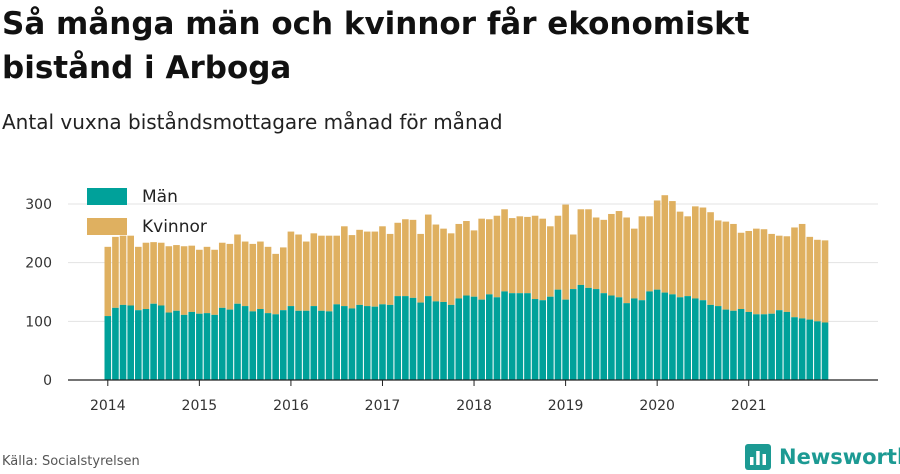 Image resolution: width=900 pixels, height=474 pixels. Describe the element at coordinates (174, 227) in the screenshot. I see `legend-item-kvinnor-label: Kvinnor` at that location.